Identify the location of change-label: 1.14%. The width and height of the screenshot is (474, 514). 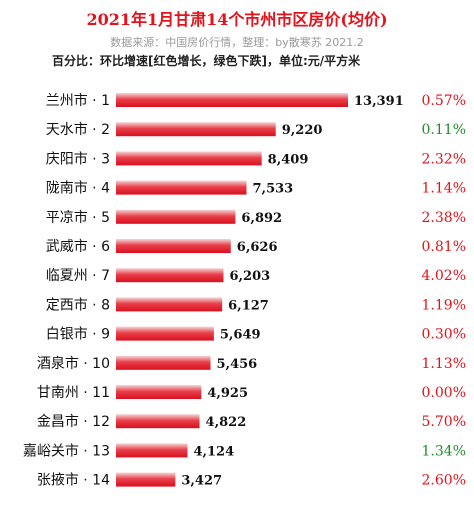
(444, 189).